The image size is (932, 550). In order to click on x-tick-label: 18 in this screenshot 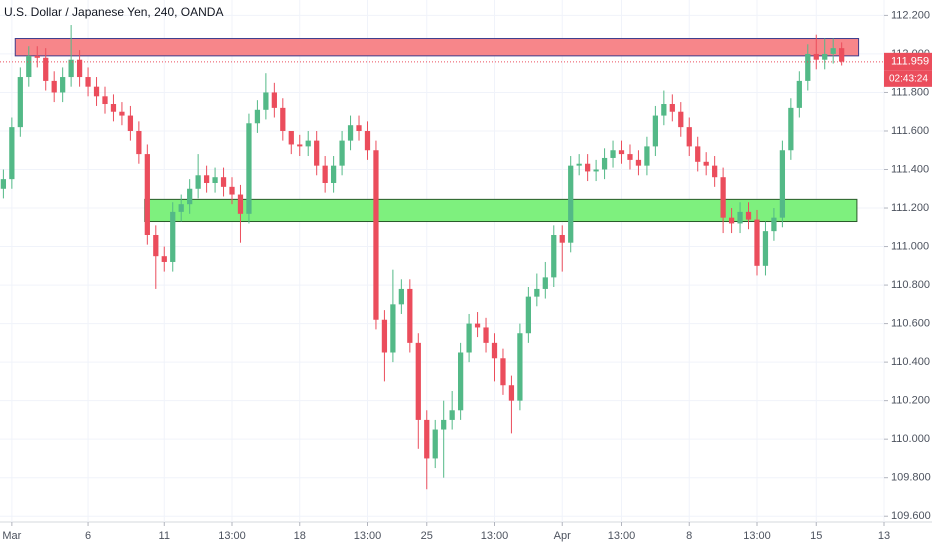, I will do `click(300, 536)`.